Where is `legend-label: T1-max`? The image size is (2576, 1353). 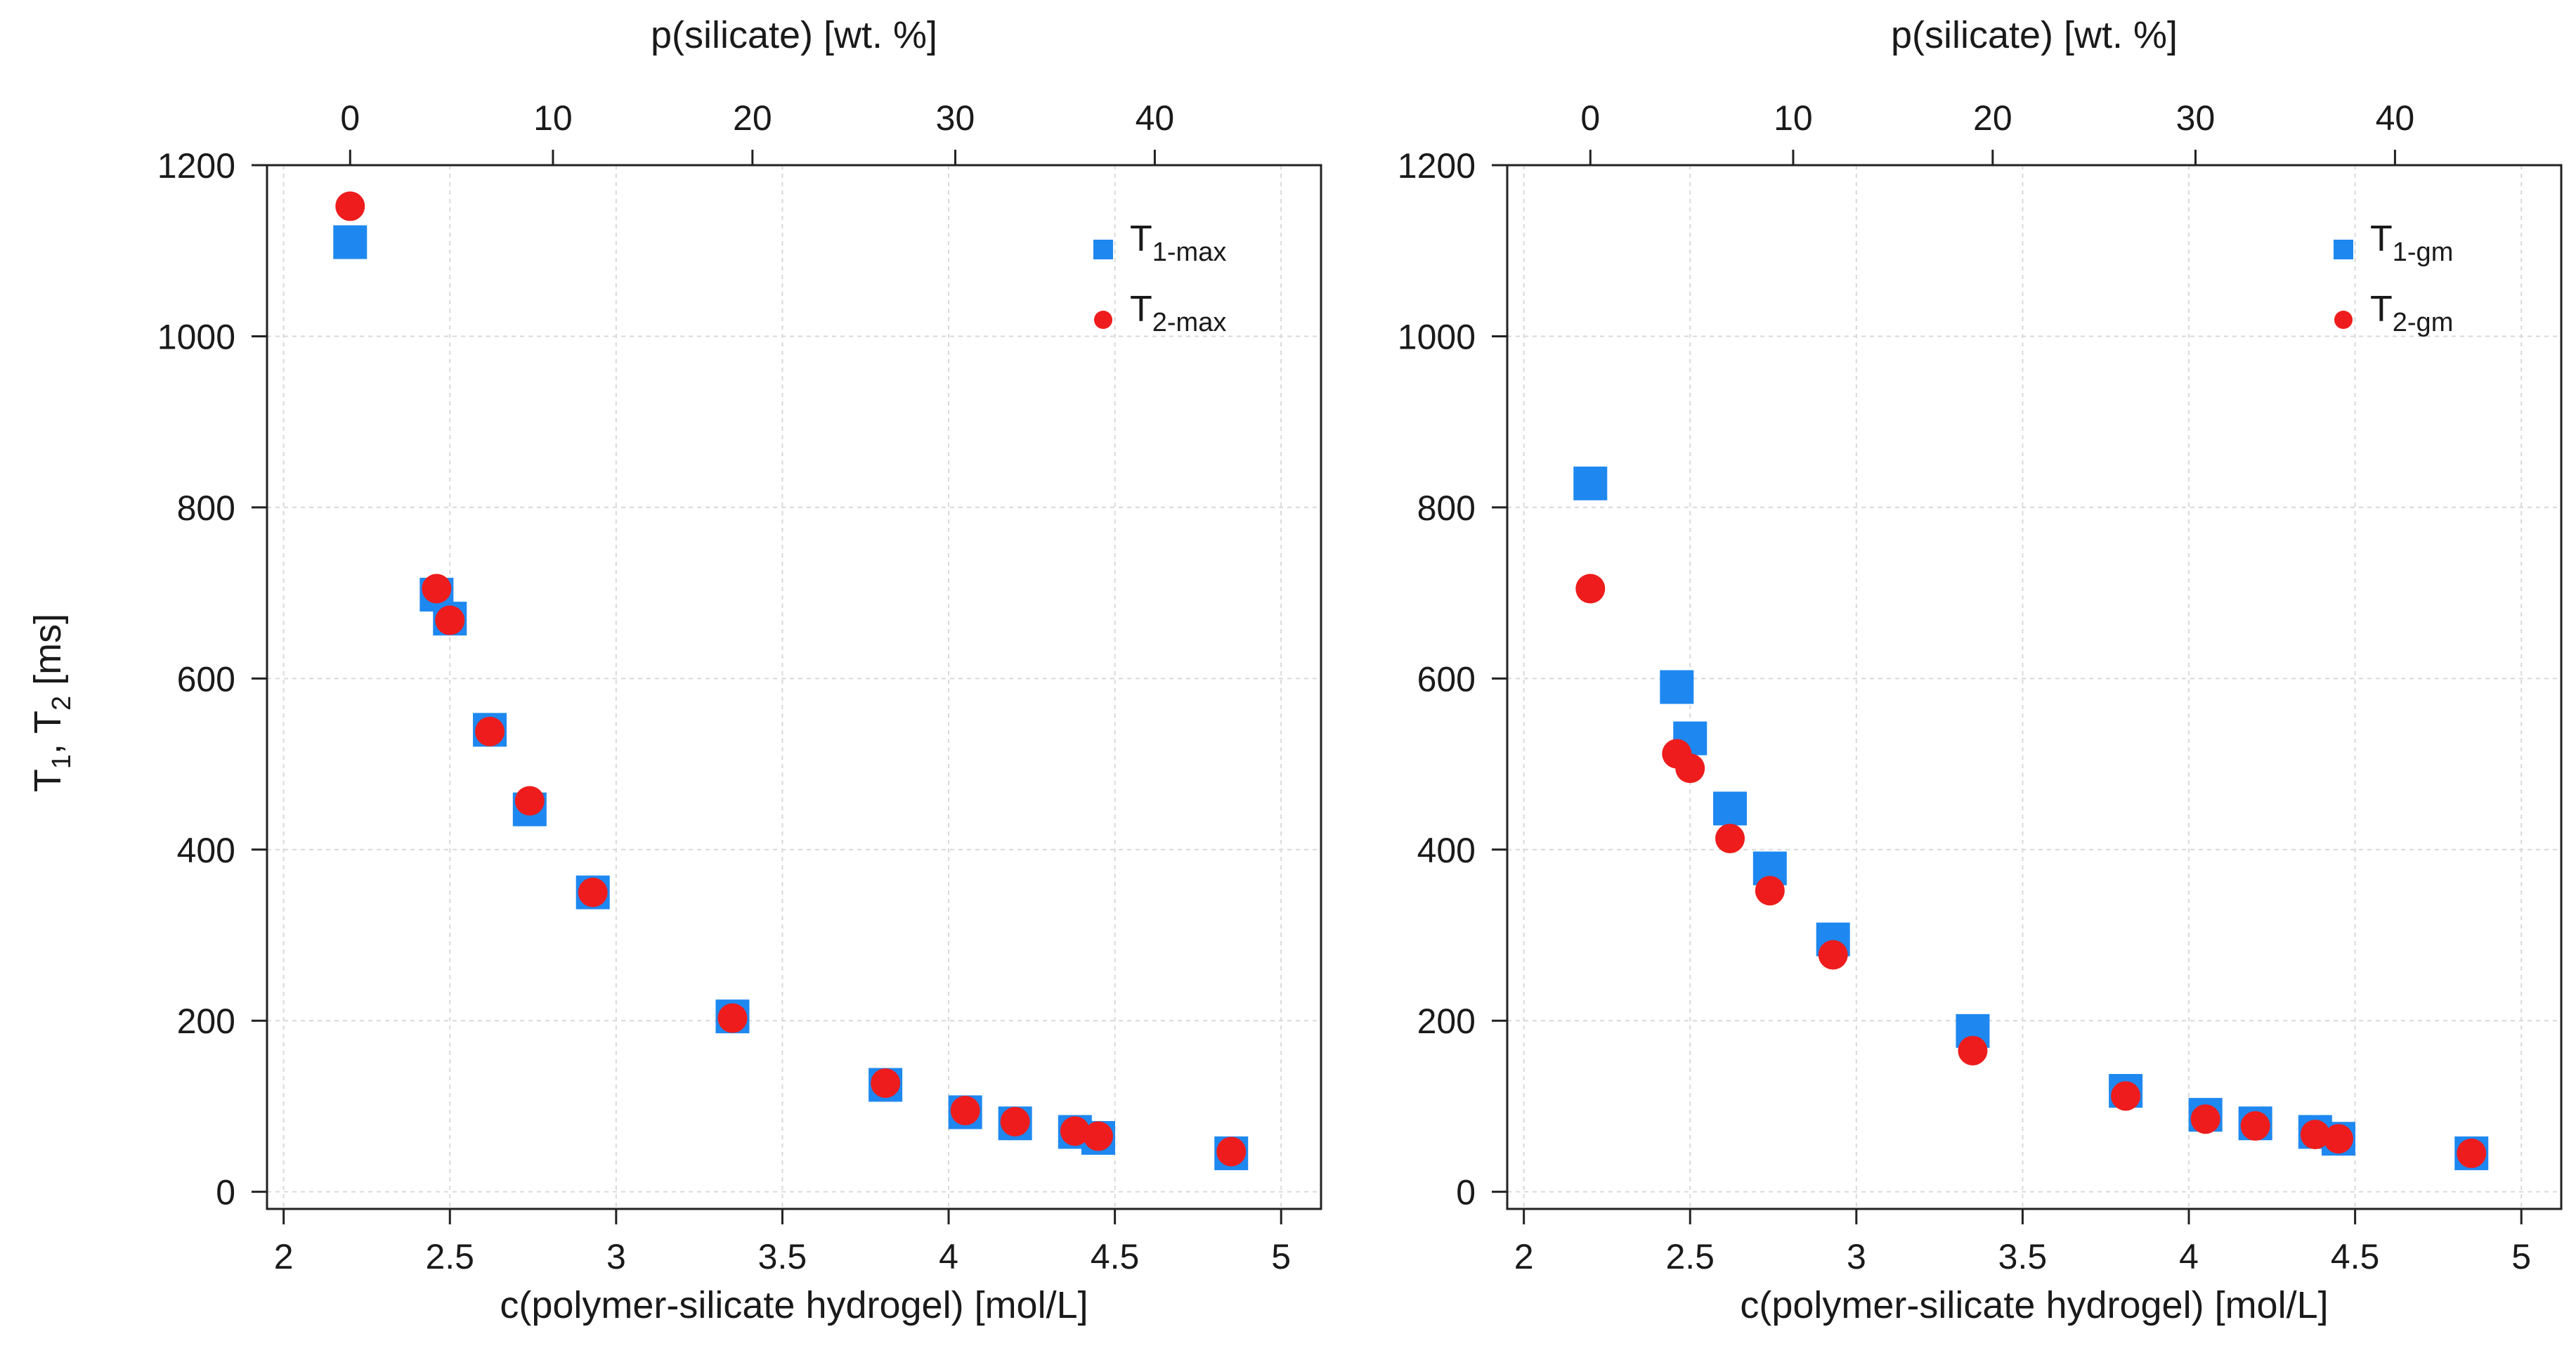
legend-label: T1-max is located at coordinates (1178, 243).